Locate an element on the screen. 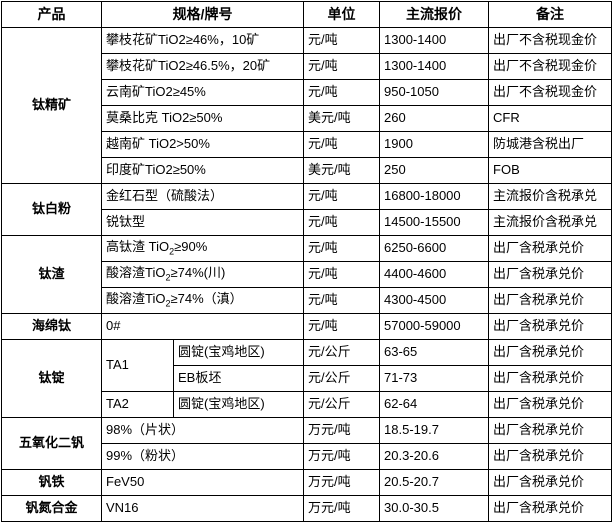 The width and height of the screenshot is (612, 522). product-category-cell: 钛渣 is located at coordinates (51, 274).